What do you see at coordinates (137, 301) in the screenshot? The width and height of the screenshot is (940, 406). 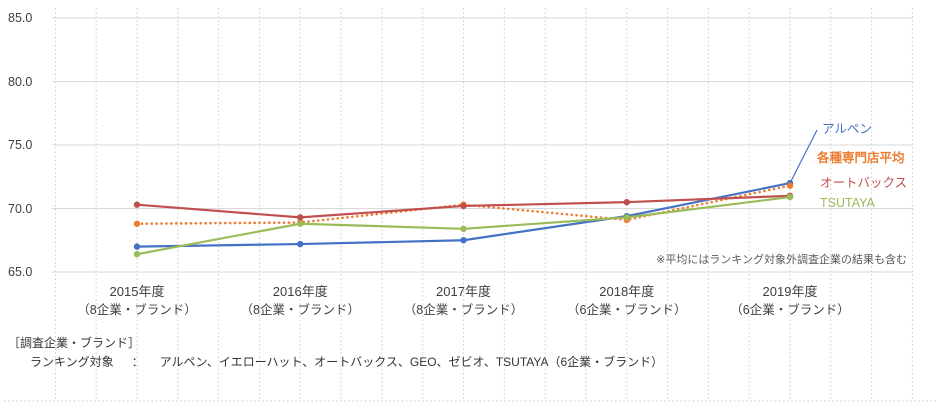 I see `x-axis-category-label: 2015年度 （8企業・ブランド）` at bounding box center [137, 301].